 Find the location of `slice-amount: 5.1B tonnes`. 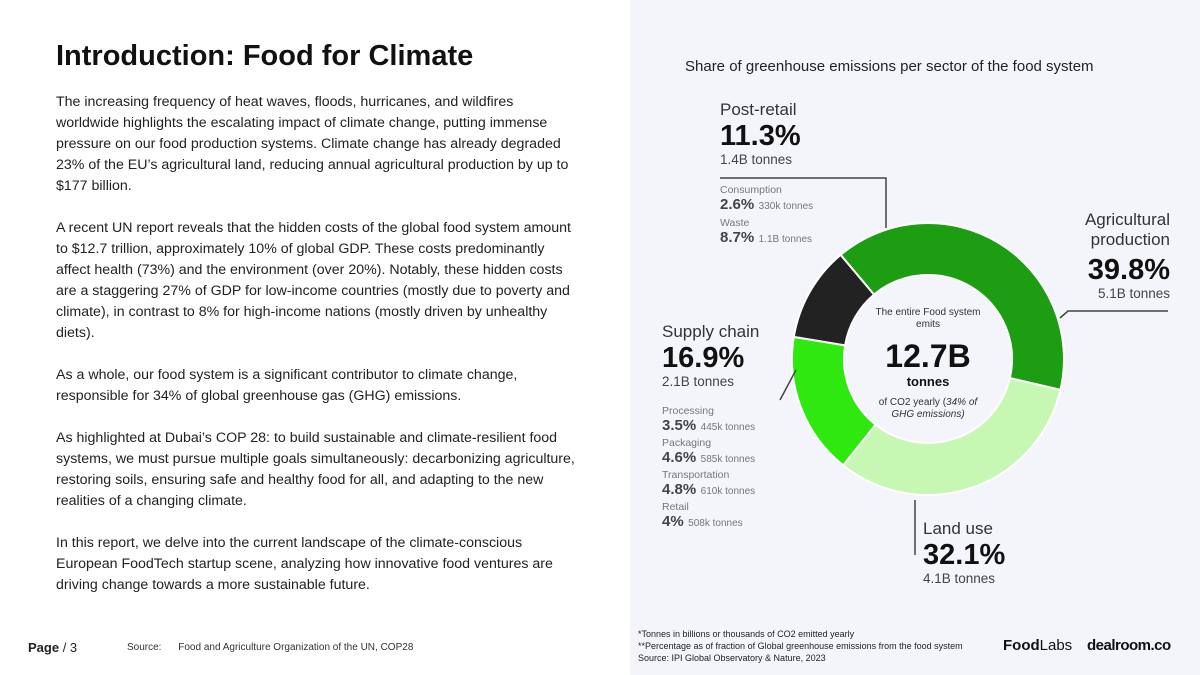

slice-amount: 5.1B tonnes is located at coordinates (1133, 293).